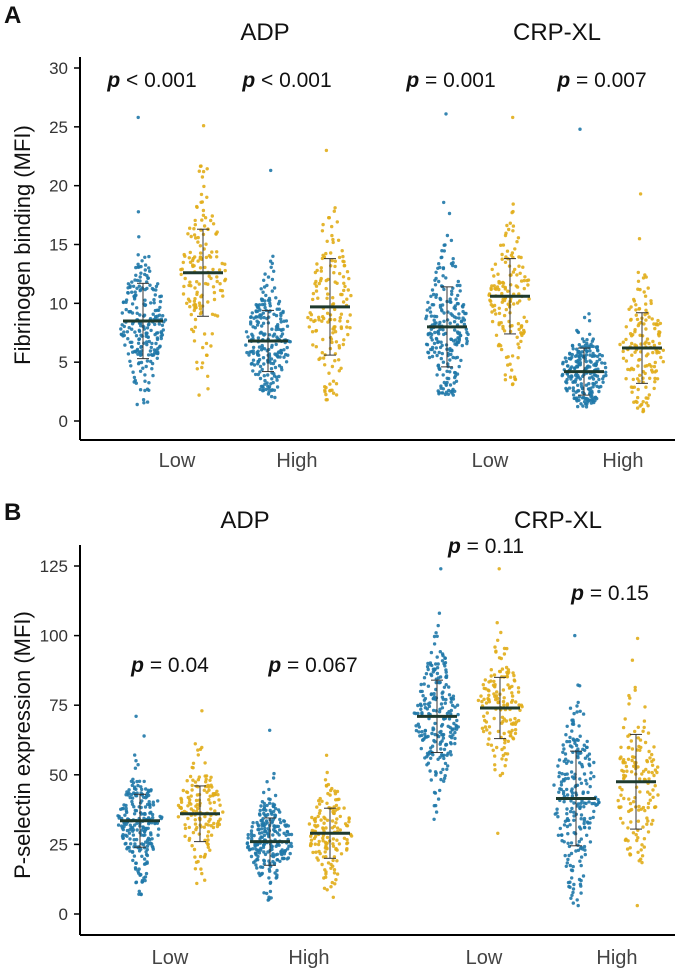  I want to click on p-value-label: p = 0.067, so click(312, 665).